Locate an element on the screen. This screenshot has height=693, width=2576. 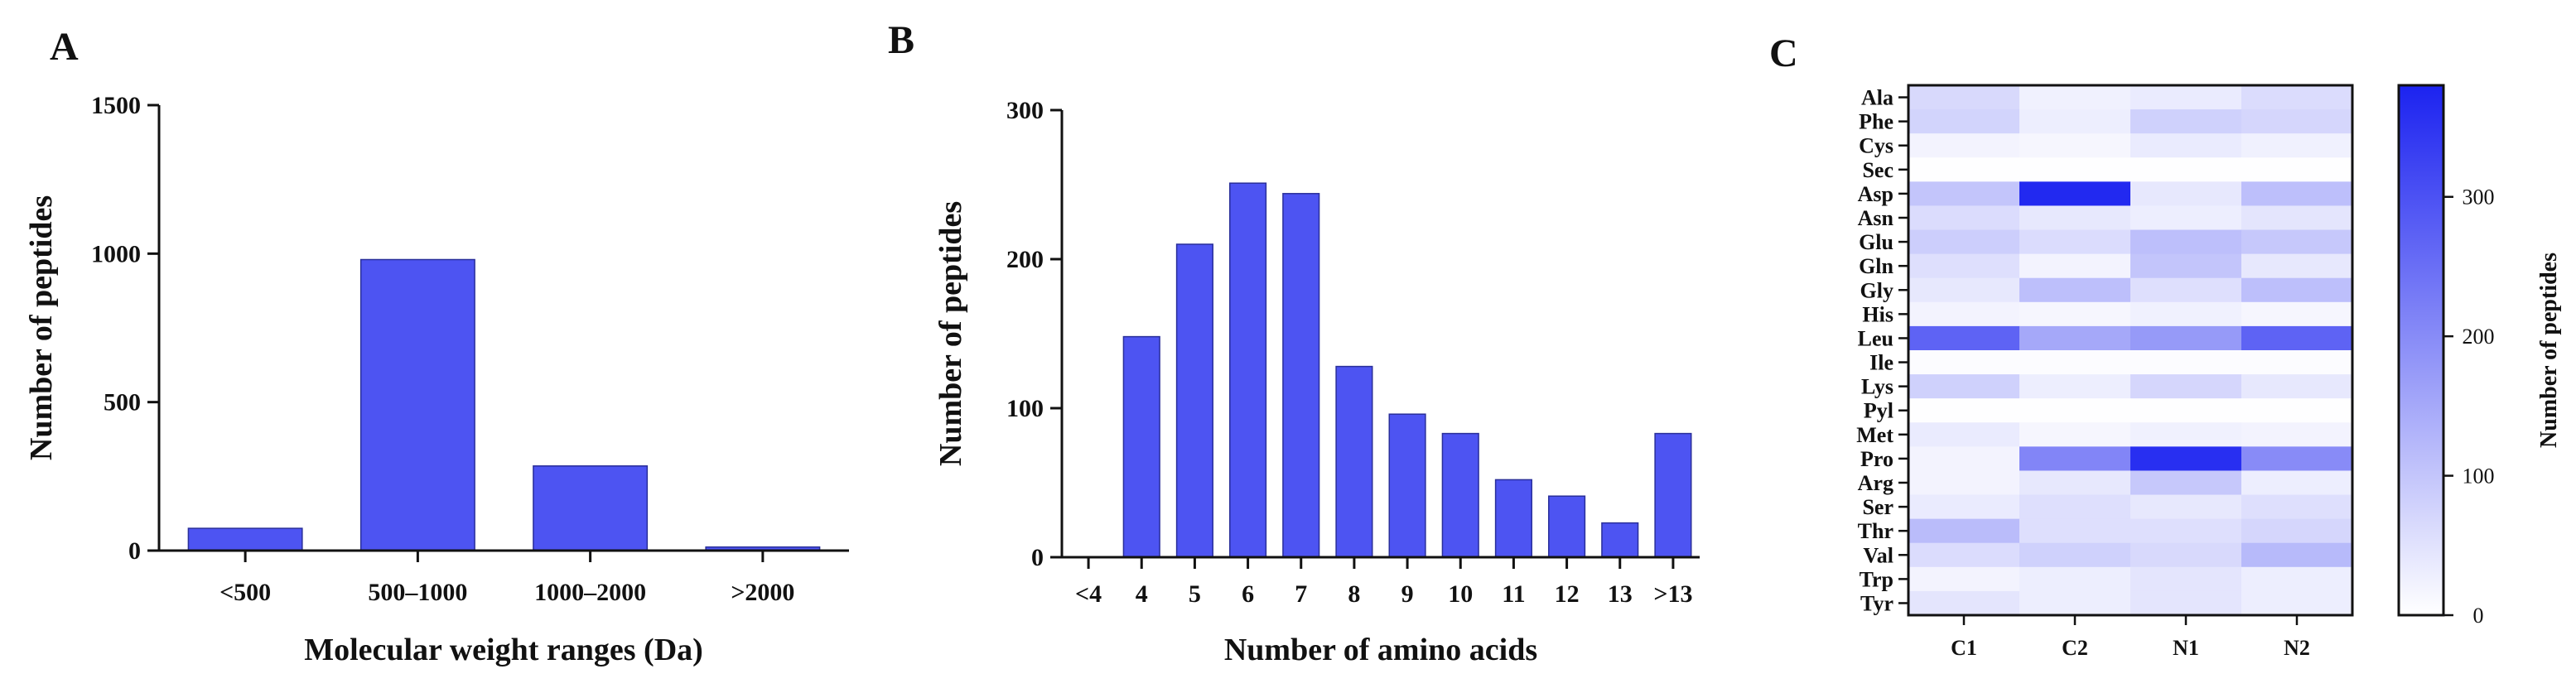
heatmap-row-label: Lys is located at coordinates (1877, 387).